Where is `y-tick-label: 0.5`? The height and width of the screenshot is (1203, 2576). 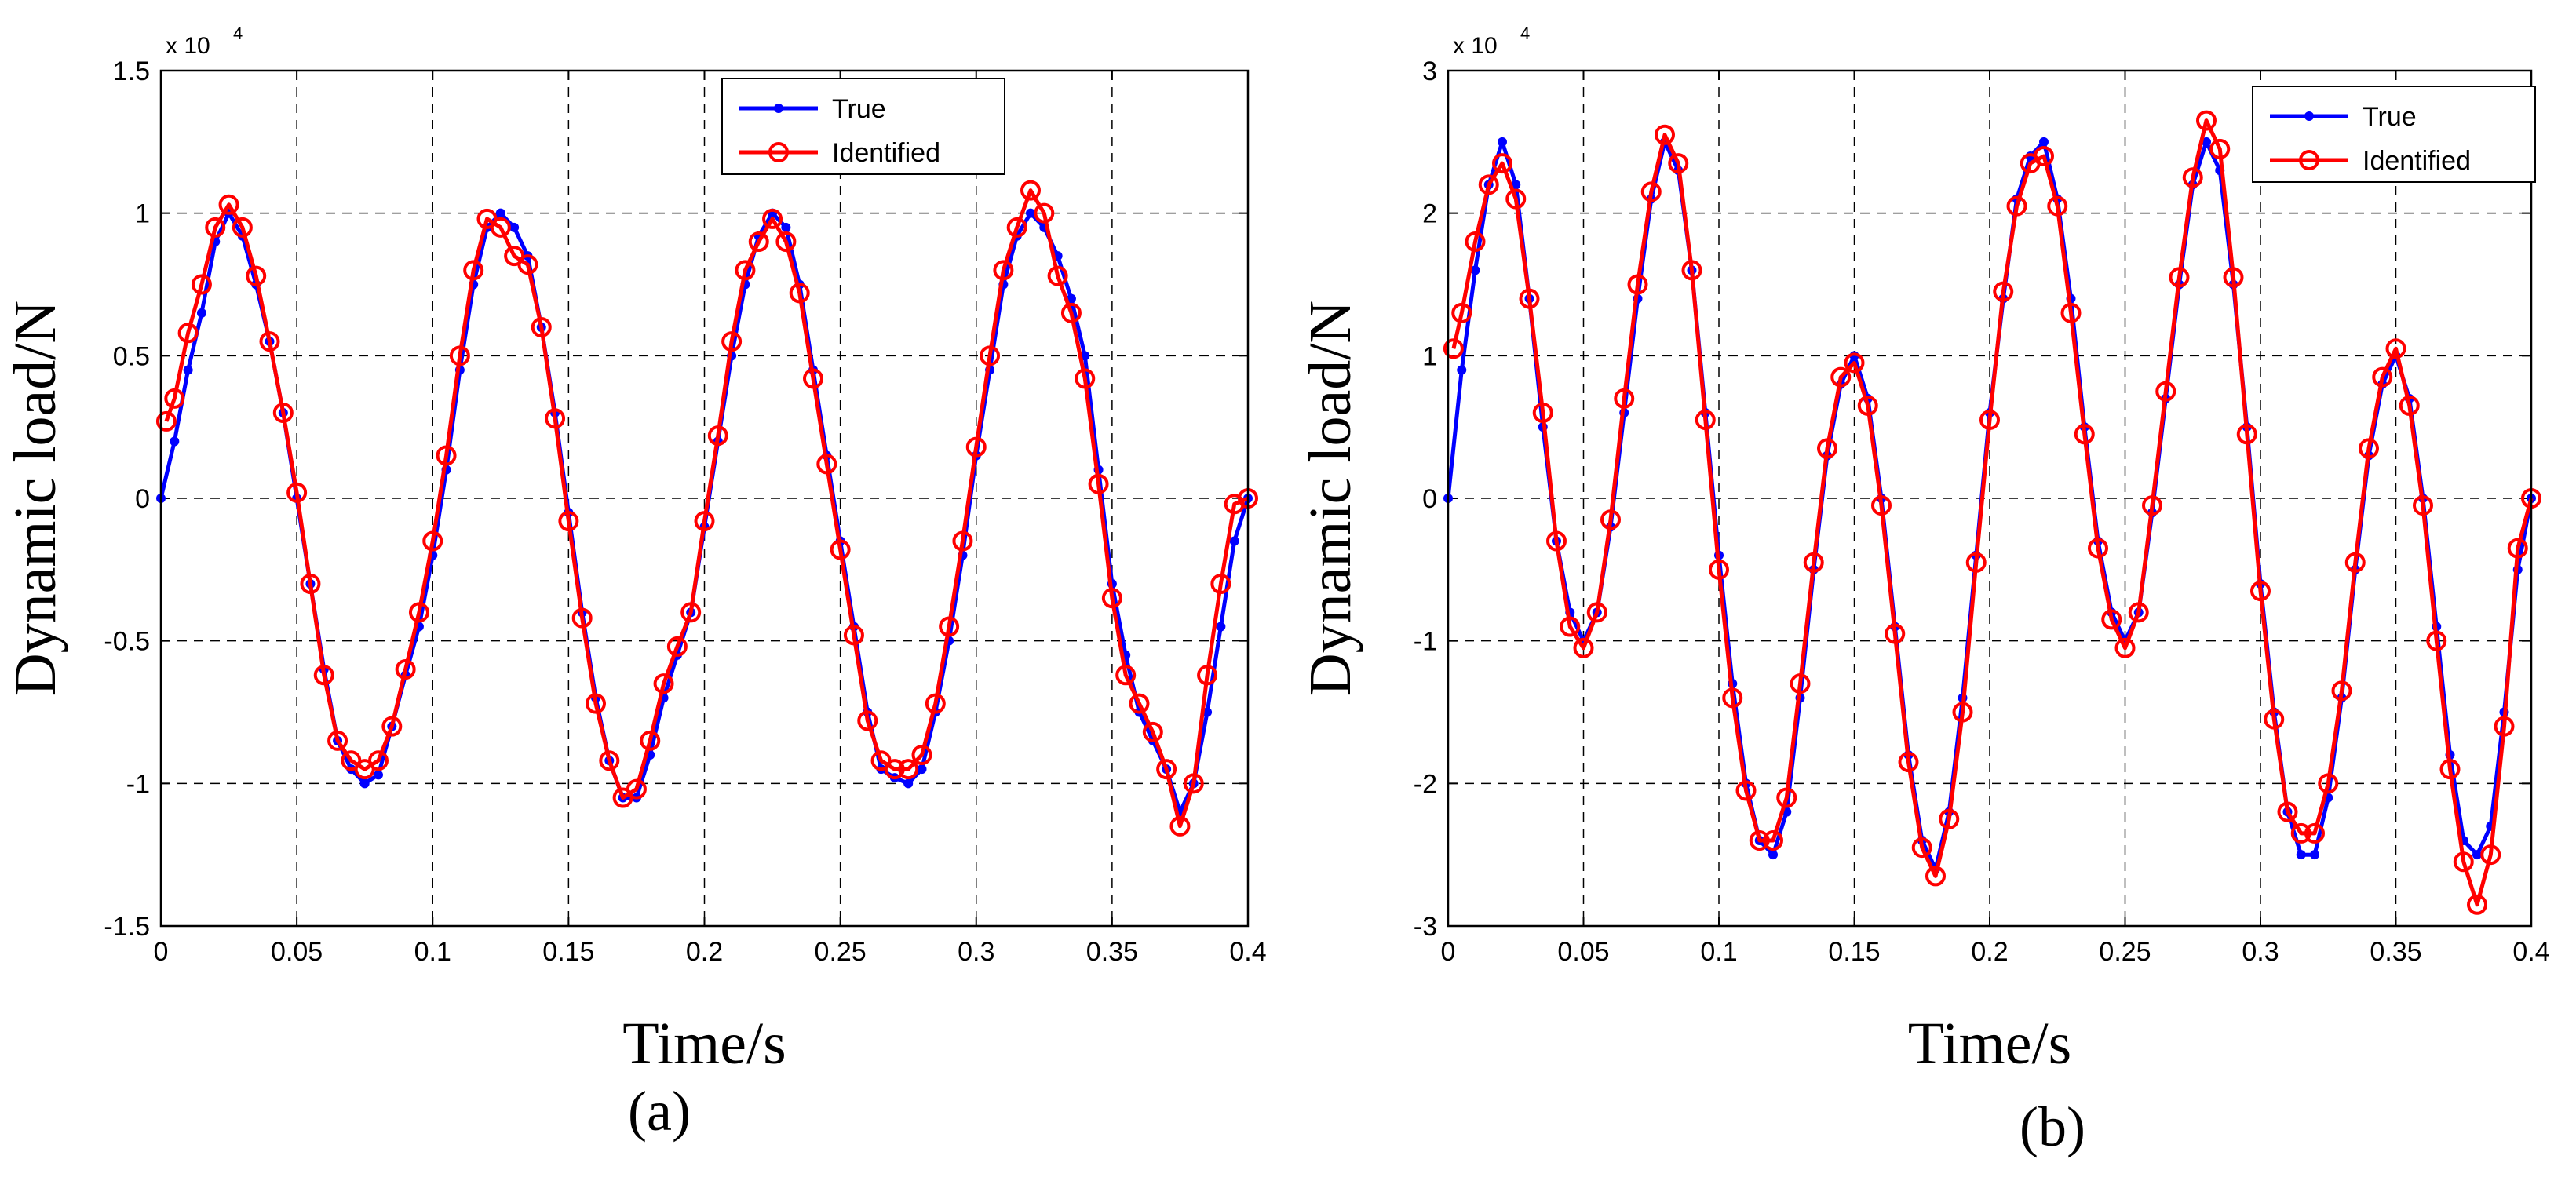 y-tick-label: 0.5 is located at coordinates (131, 356).